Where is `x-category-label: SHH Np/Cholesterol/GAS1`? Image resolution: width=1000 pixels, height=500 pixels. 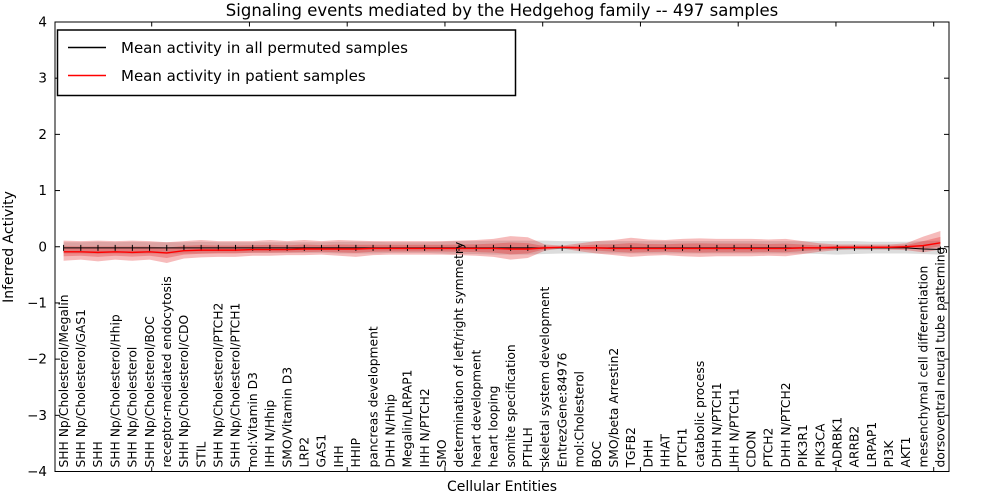 x-category-label: SHH Np/Cholesterol/GAS1 is located at coordinates (81, 388).